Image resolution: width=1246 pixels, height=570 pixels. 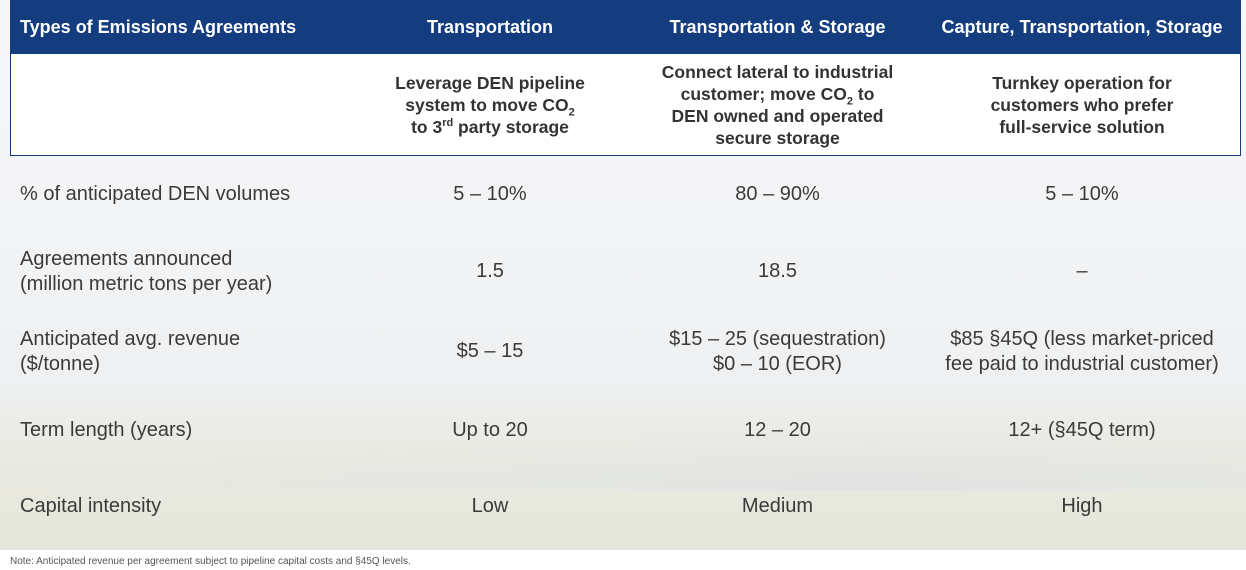 What do you see at coordinates (490, 506) in the screenshot?
I see `cell-capital-transportation: Low` at bounding box center [490, 506].